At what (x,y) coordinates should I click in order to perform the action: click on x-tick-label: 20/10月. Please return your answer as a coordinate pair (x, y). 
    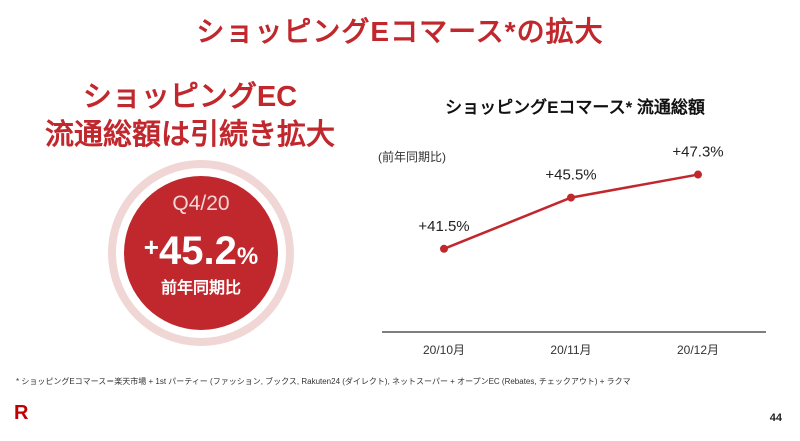
    Looking at the image, I should click on (444, 350).